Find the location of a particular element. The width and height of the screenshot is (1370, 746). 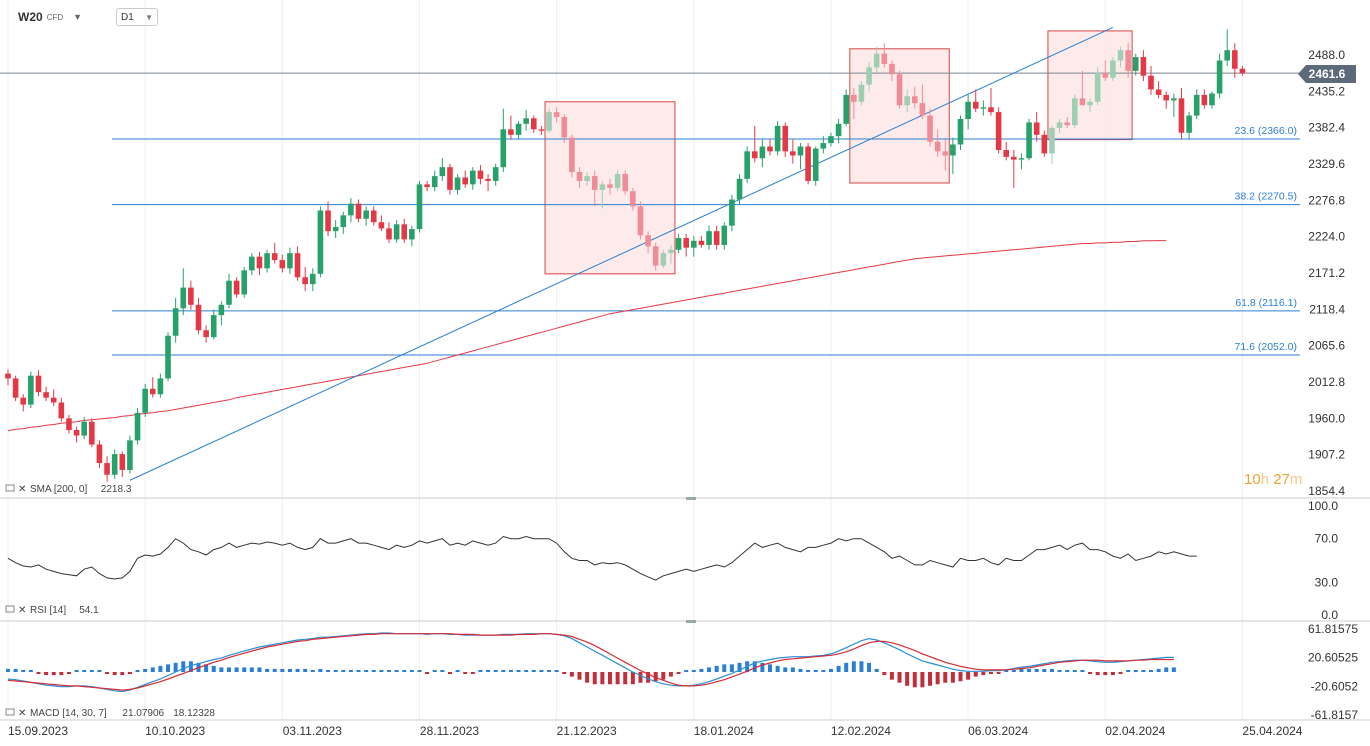

date-axis-tick: 18.01.2024 is located at coordinates (724, 731).